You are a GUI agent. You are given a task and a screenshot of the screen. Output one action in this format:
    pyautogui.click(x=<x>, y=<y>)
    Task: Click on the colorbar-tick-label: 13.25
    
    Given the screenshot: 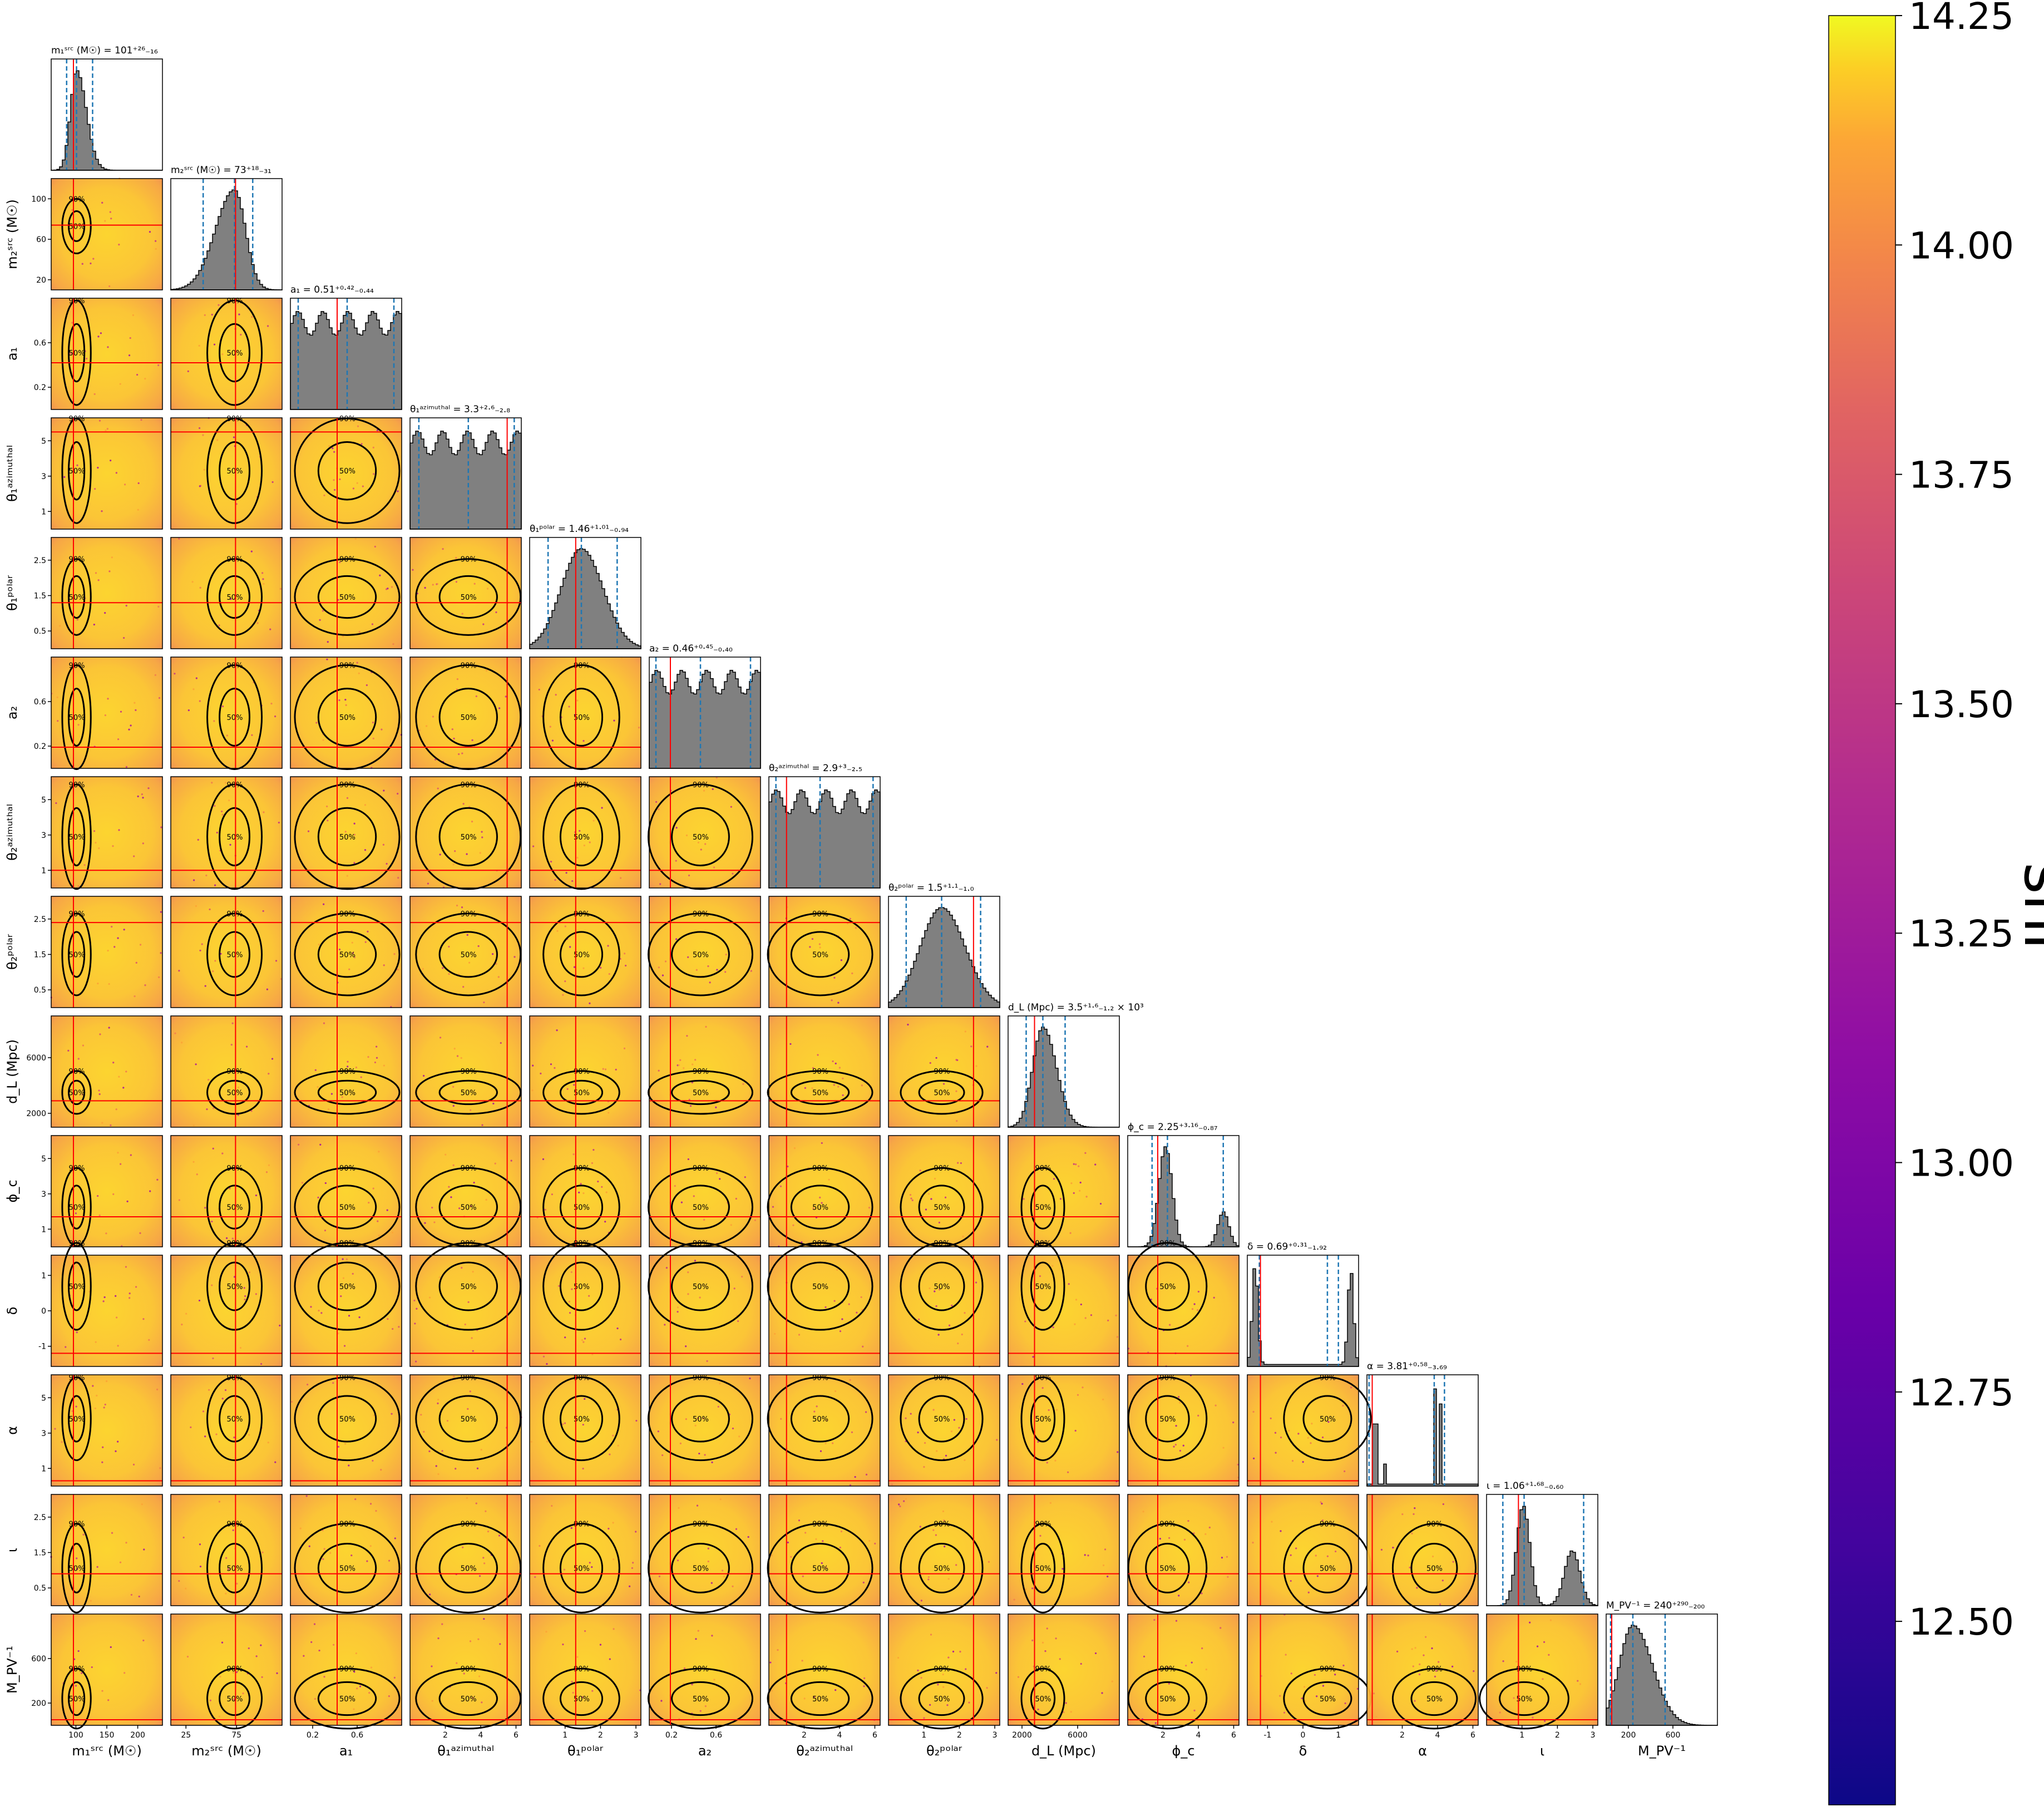 What is the action you would take?
    pyautogui.click(x=1961, y=933)
    